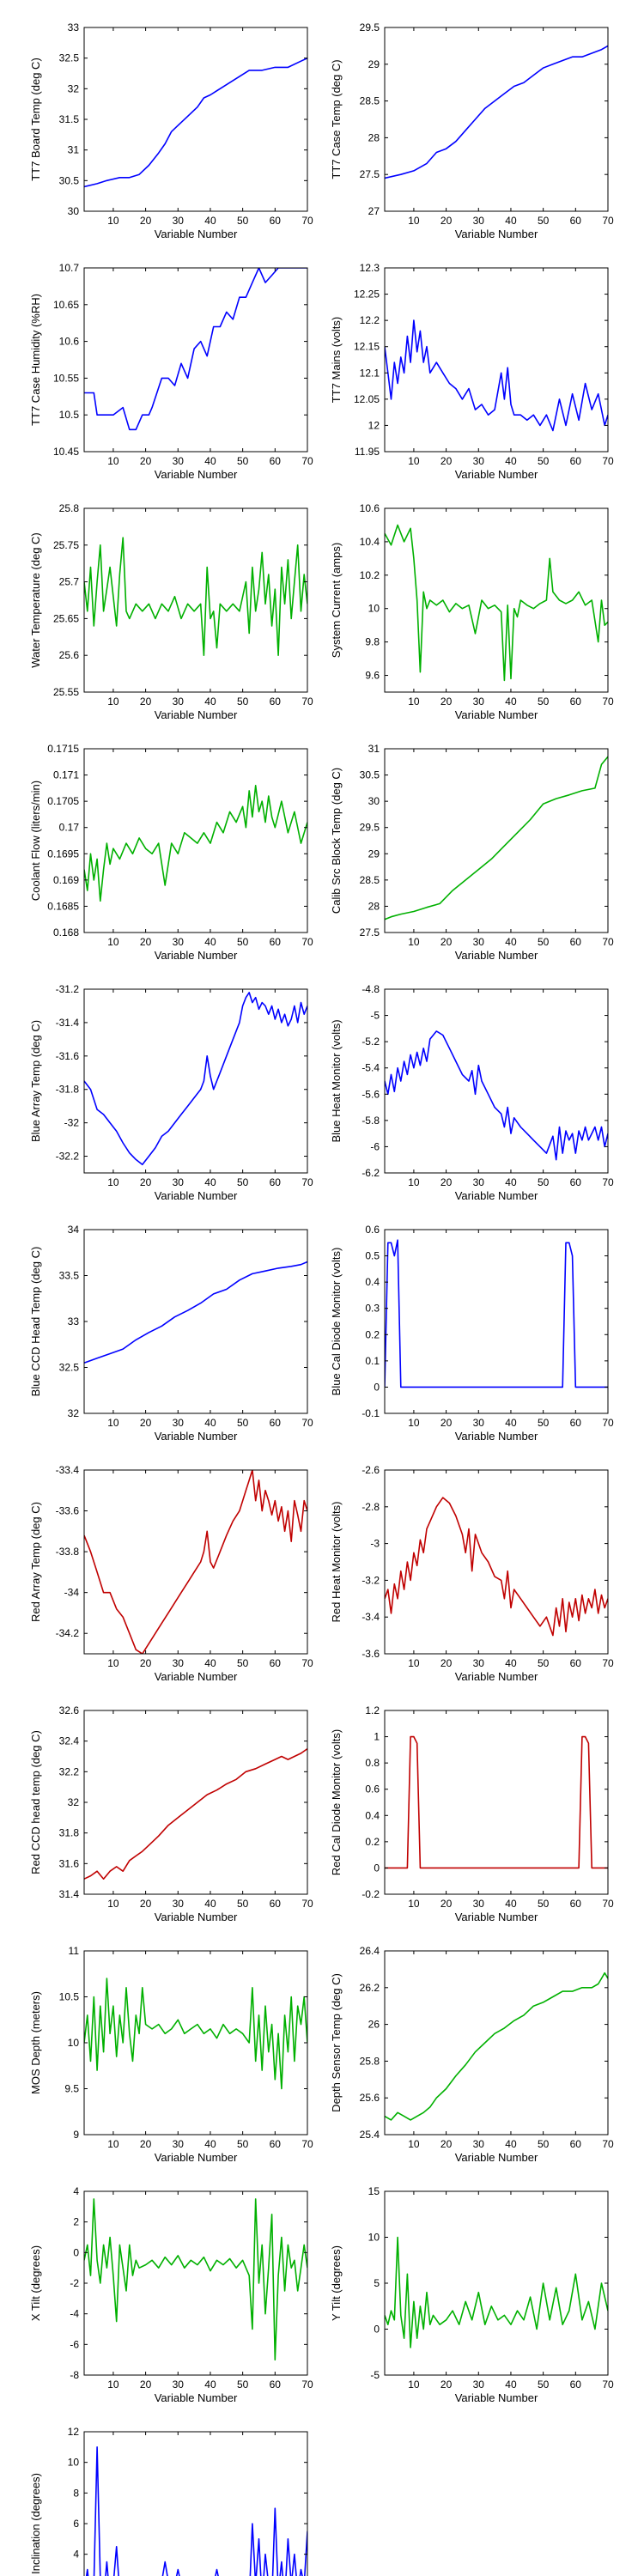 The width and height of the screenshot is (644, 2576). What do you see at coordinates (370, 1654) in the screenshot?
I see `y-tick-label: -3.6` at bounding box center [370, 1654].